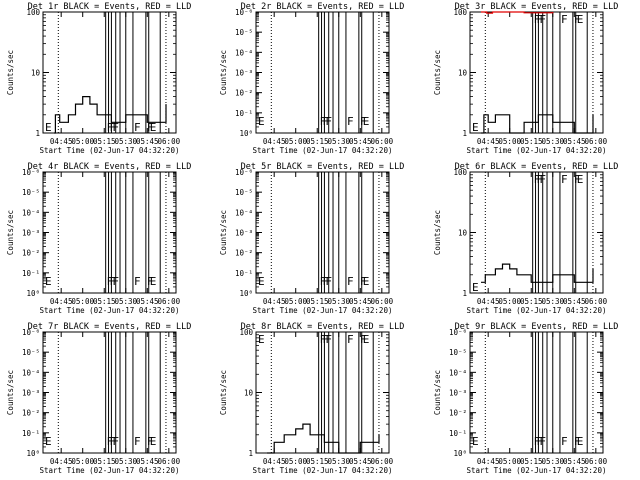  I want to click on series-events, so click(110, 115).